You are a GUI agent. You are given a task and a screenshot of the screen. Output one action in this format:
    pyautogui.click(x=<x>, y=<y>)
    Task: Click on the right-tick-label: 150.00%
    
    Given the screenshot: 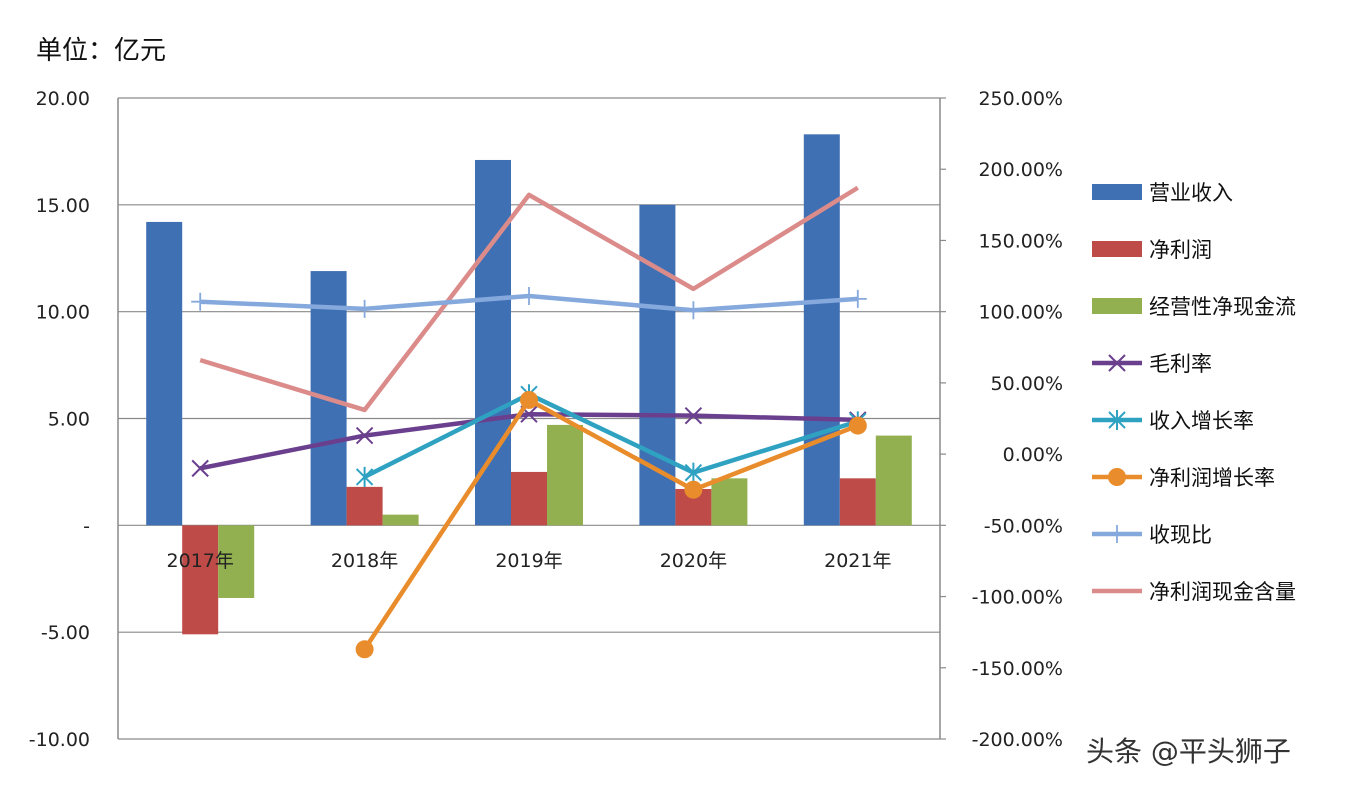 What is the action you would take?
    pyautogui.click(x=1020, y=241)
    